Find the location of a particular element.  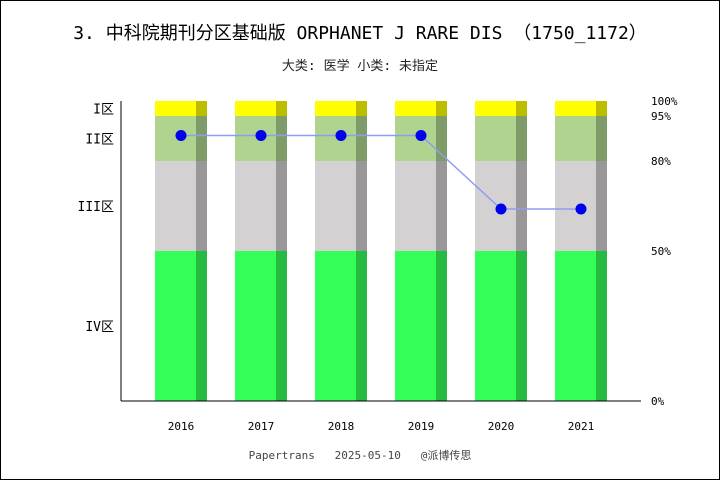

bar-2021 is located at coordinates (581, 251).